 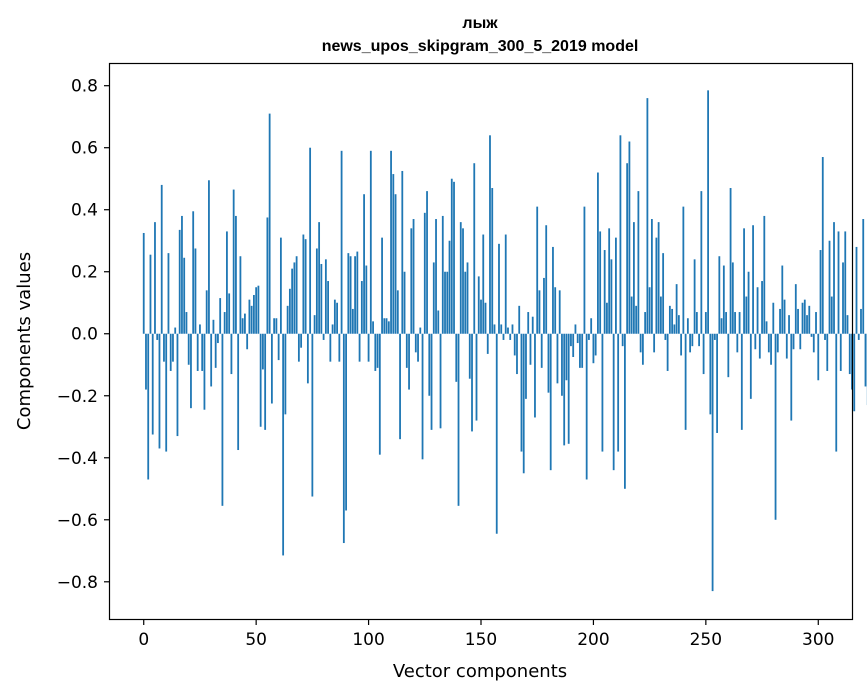 I want to click on y-tick-label: −0.4, so click(x=77, y=459).